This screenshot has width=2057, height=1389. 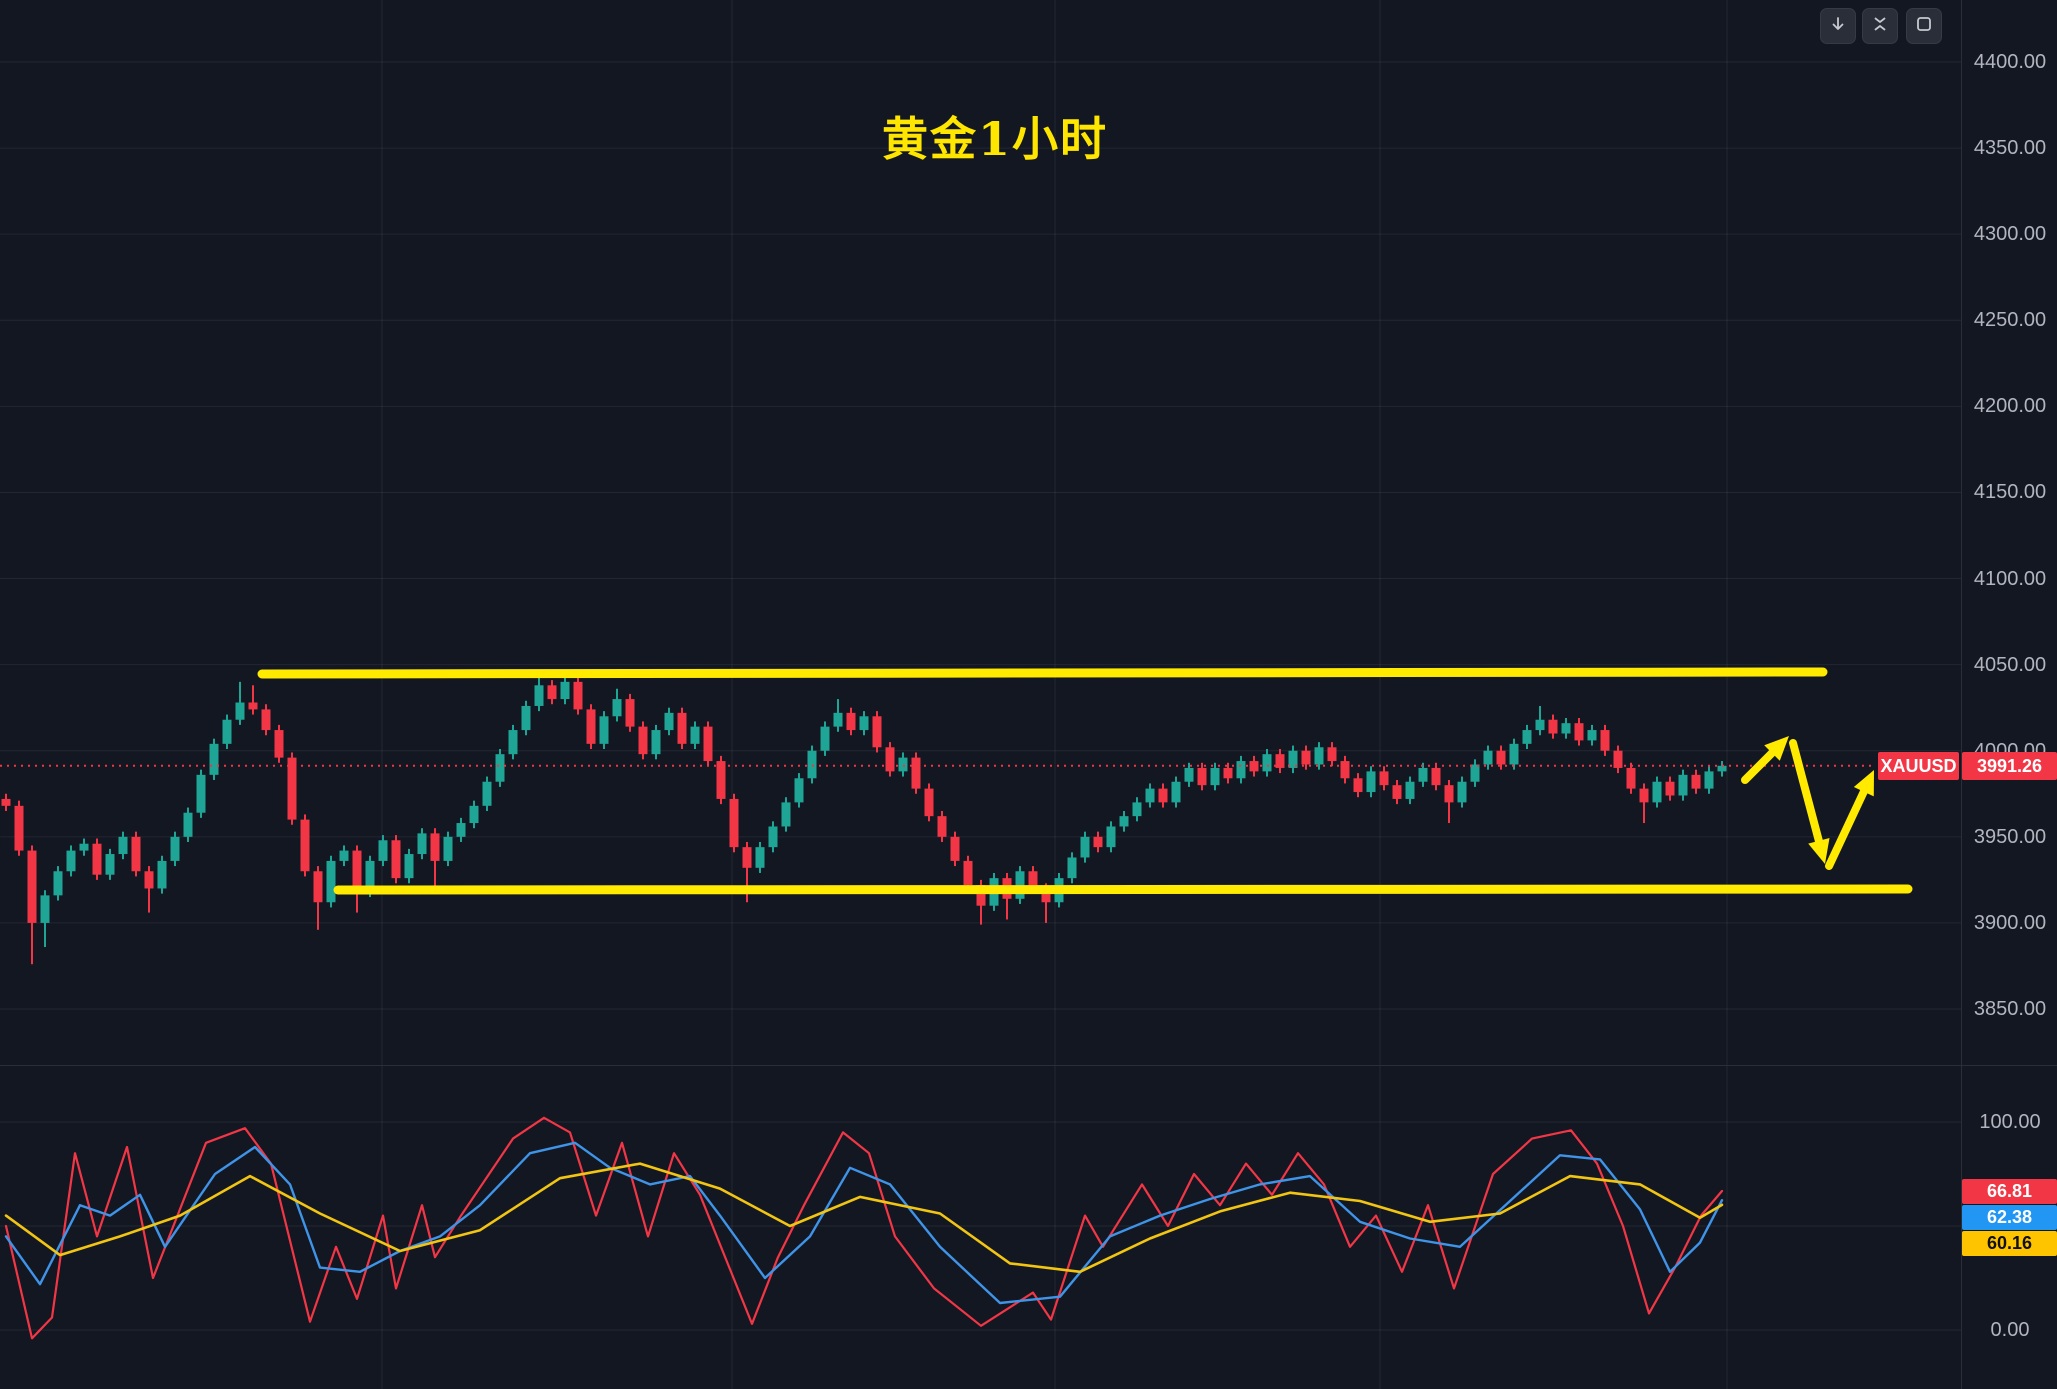 What do you see at coordinates (864, 1218) in the screenshot?
I see `oscillator-line-slow` at bounding box center [864, 1218].